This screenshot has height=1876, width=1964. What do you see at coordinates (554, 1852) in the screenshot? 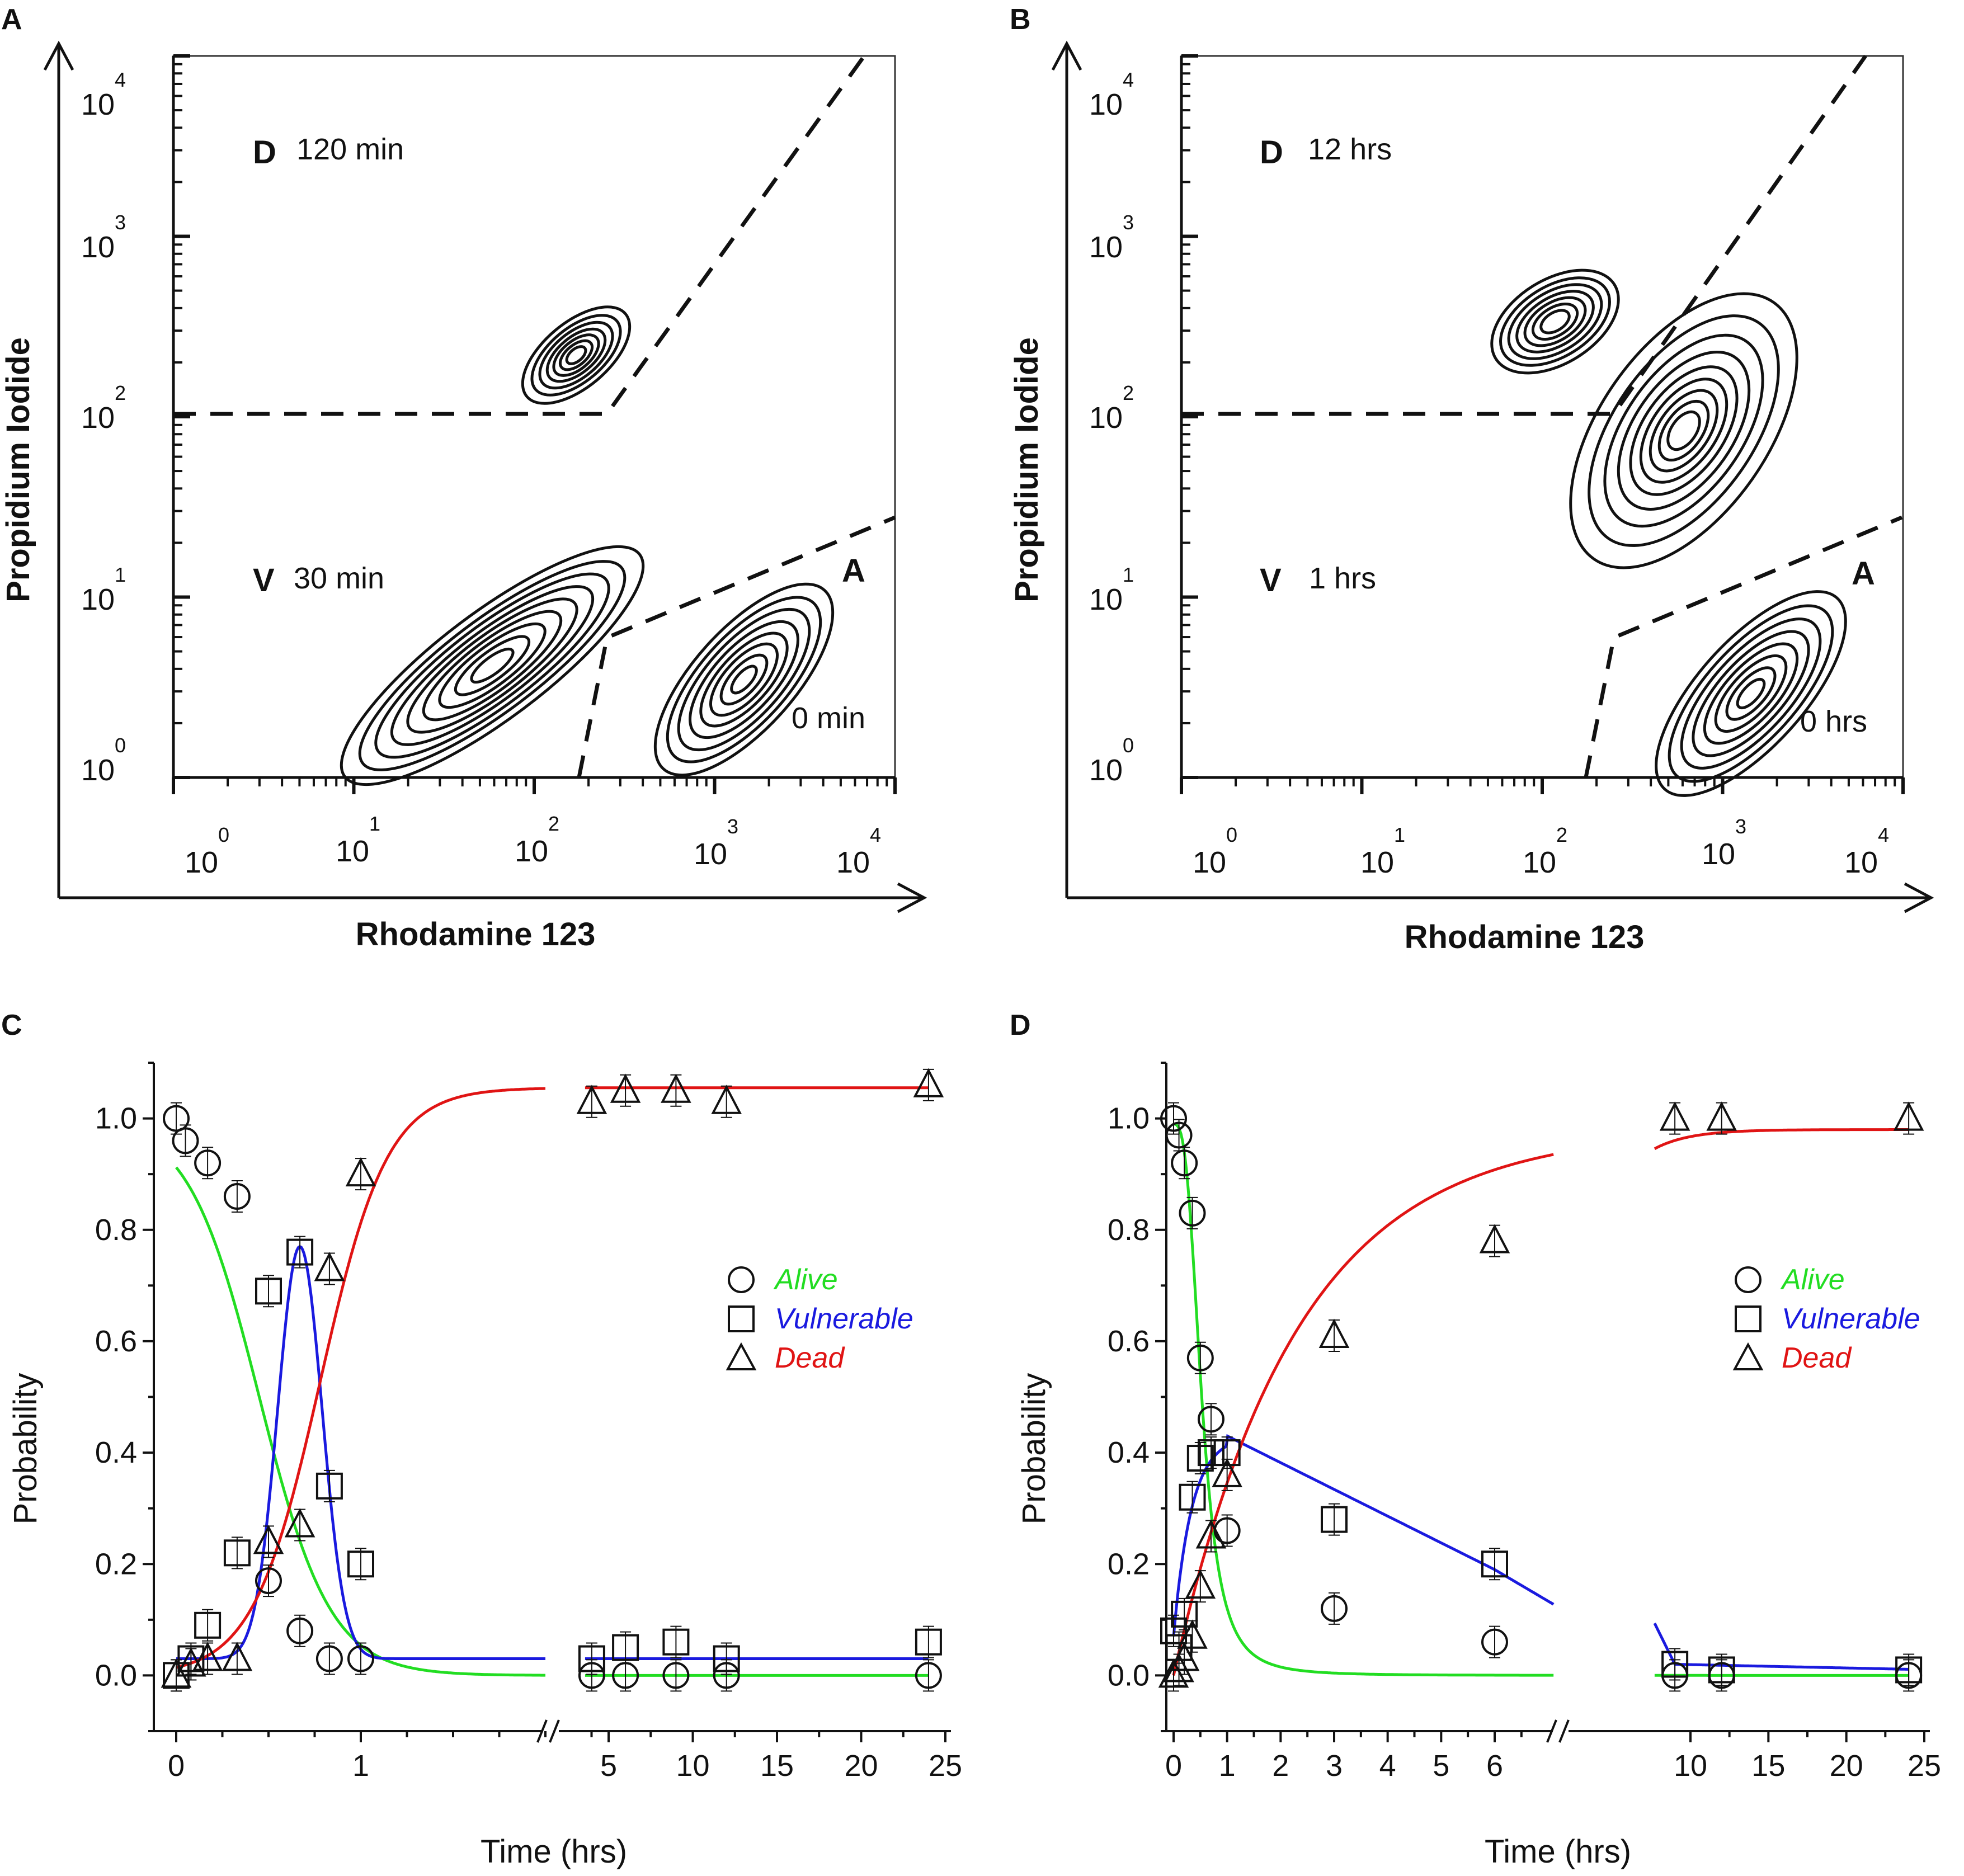
I see `panel-c-xlabel: Time (hrs)` at bounding box center [554, 1852].